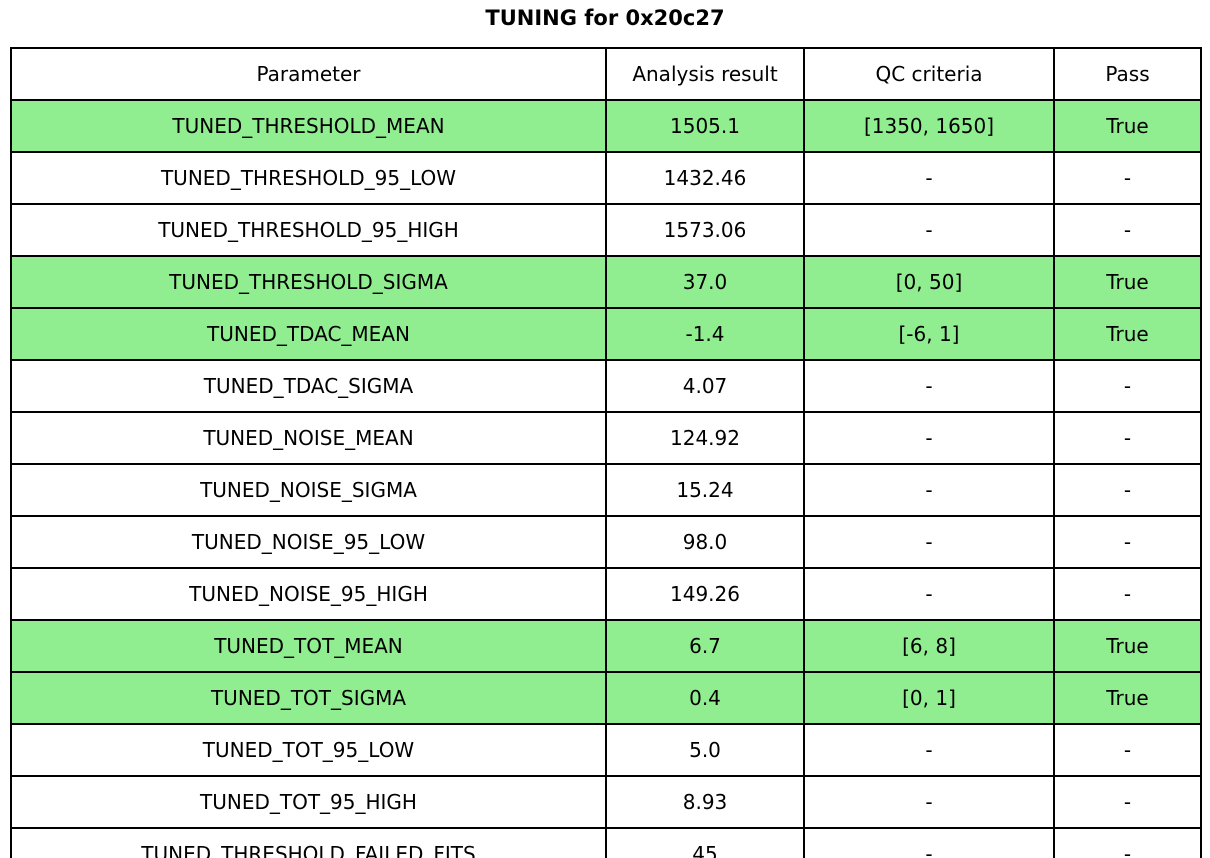  I want to click on header-analysis-result: Analysis result, so click(705, 74).